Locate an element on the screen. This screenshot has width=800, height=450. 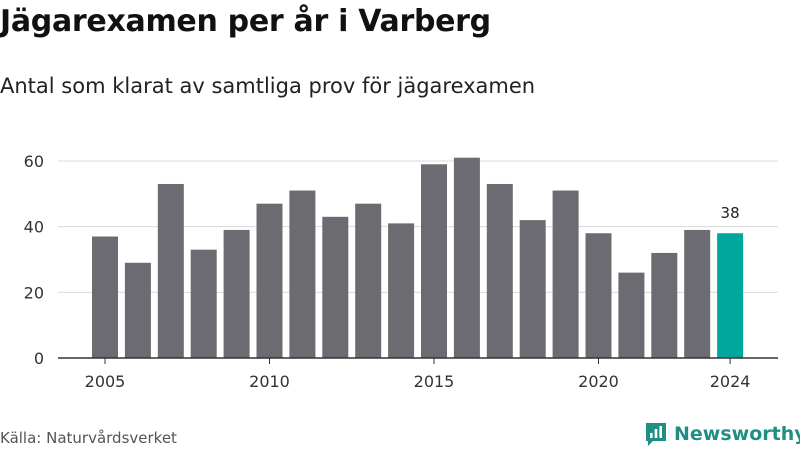
bar-2017 is located at coordinates (499, 270).